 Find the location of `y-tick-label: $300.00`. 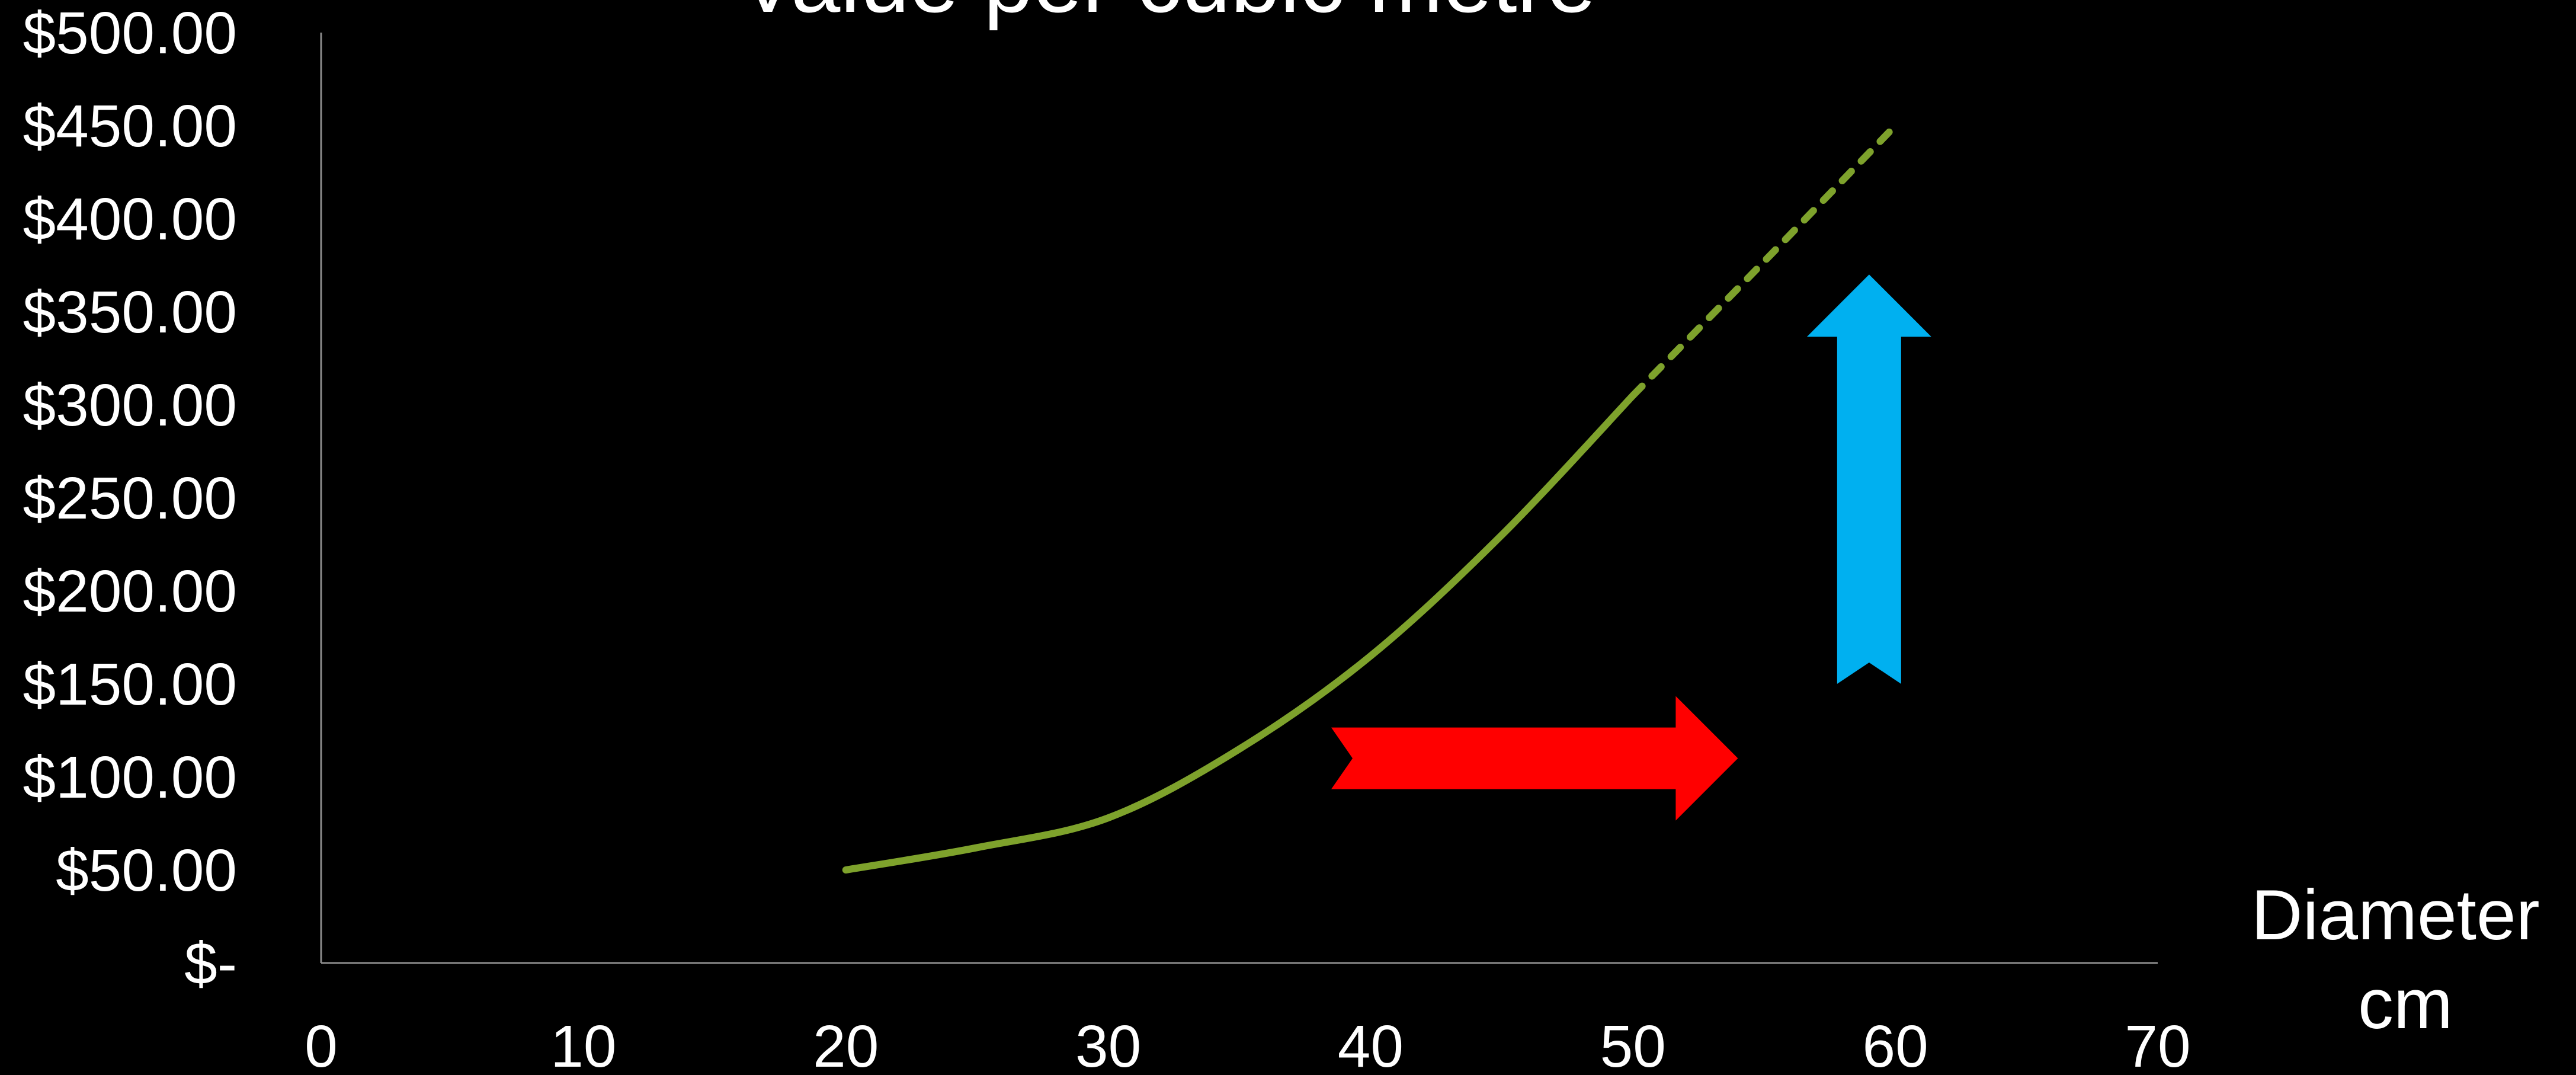

y-tick-label: $300.00 is located at coordinates (130, 405).